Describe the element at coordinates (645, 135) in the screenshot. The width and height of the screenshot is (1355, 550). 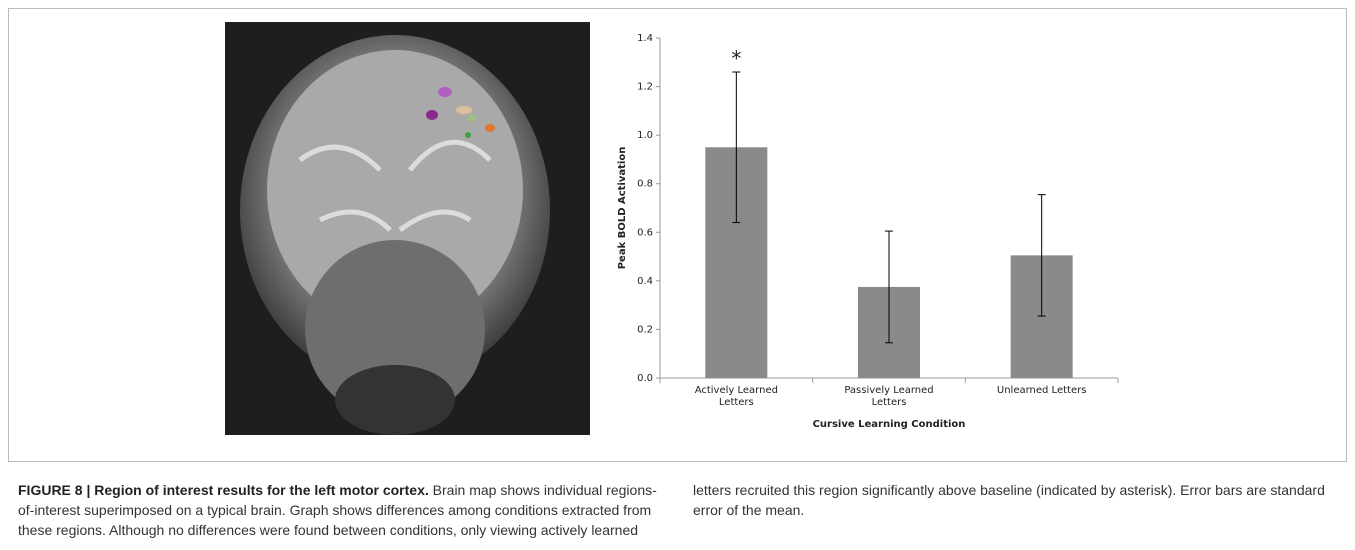
I see `y-tick-label: 1.0` at that location.